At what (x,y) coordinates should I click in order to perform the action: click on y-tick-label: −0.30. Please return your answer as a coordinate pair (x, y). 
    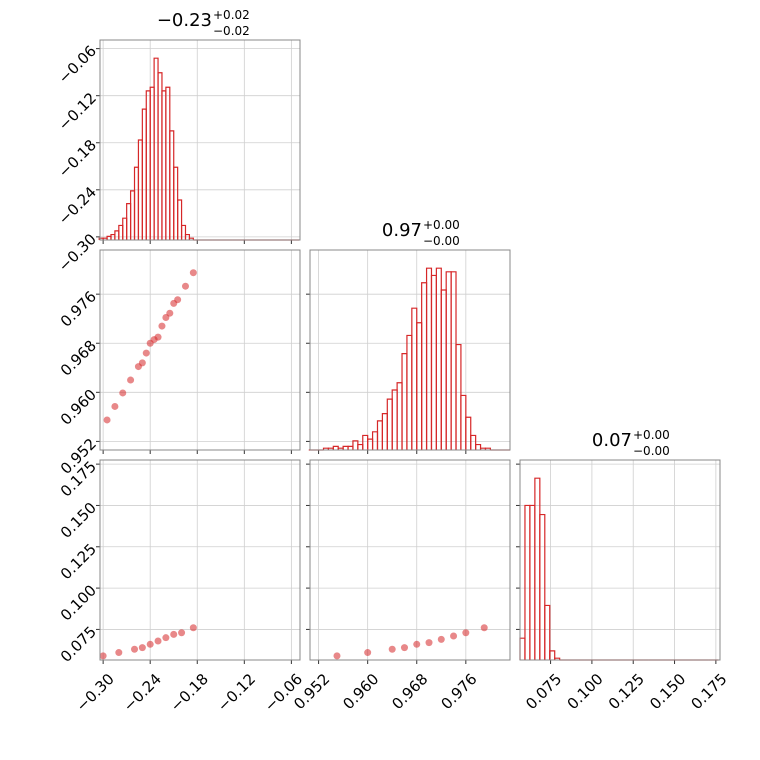
    Looking at the image, I should click on (77, 252).